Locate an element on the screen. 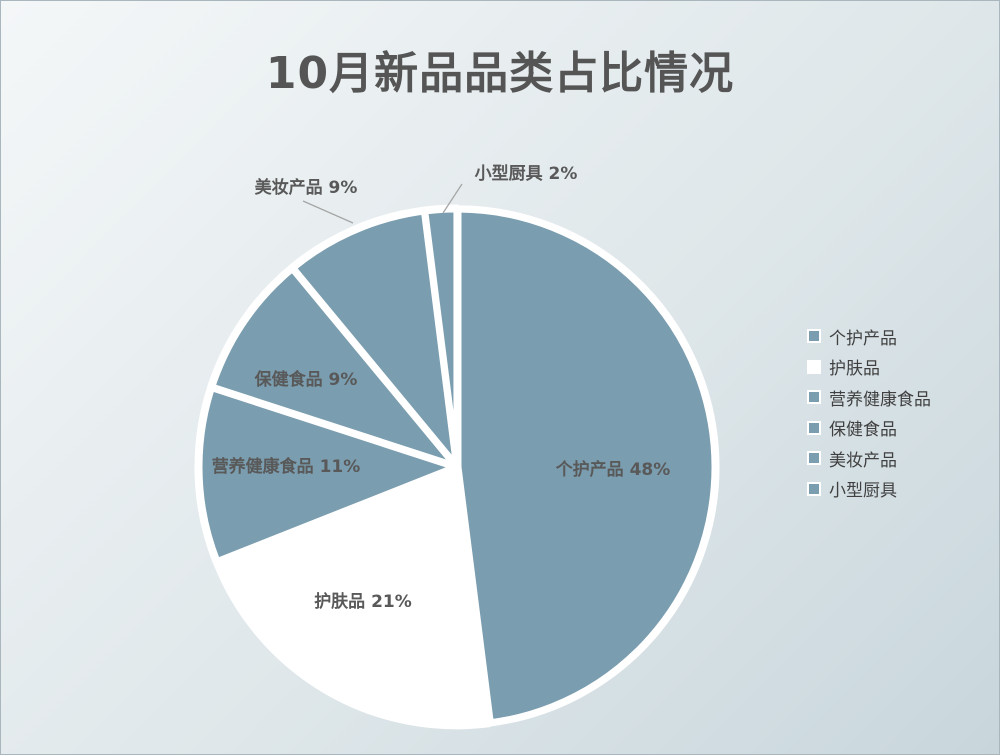  data-label: 护肤品 21% is located at coordinates (363, 601).